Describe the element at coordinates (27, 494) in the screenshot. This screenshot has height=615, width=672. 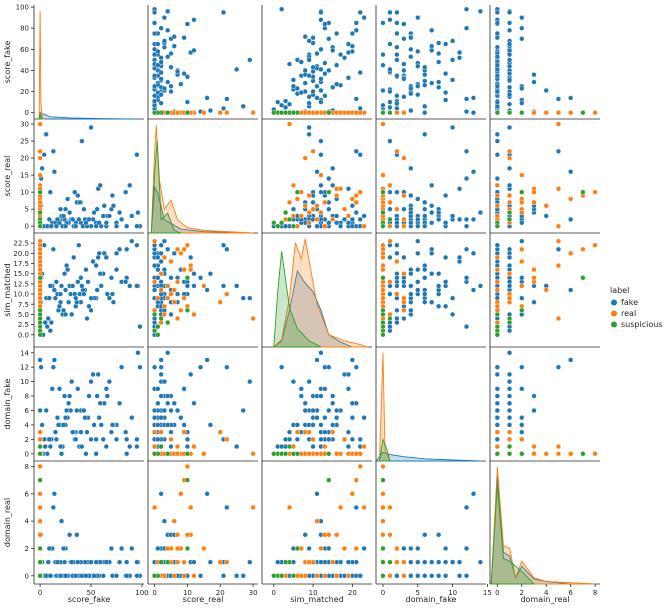
I see `y-tick-label: 6` at that location.